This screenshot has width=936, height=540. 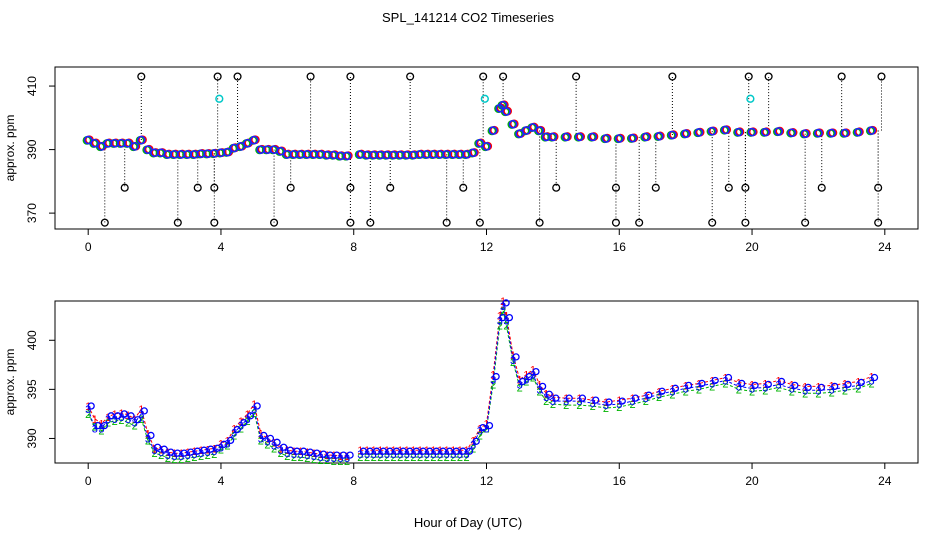 I want to click on series-marker-1-18: 2, so click(x=208, y=456).